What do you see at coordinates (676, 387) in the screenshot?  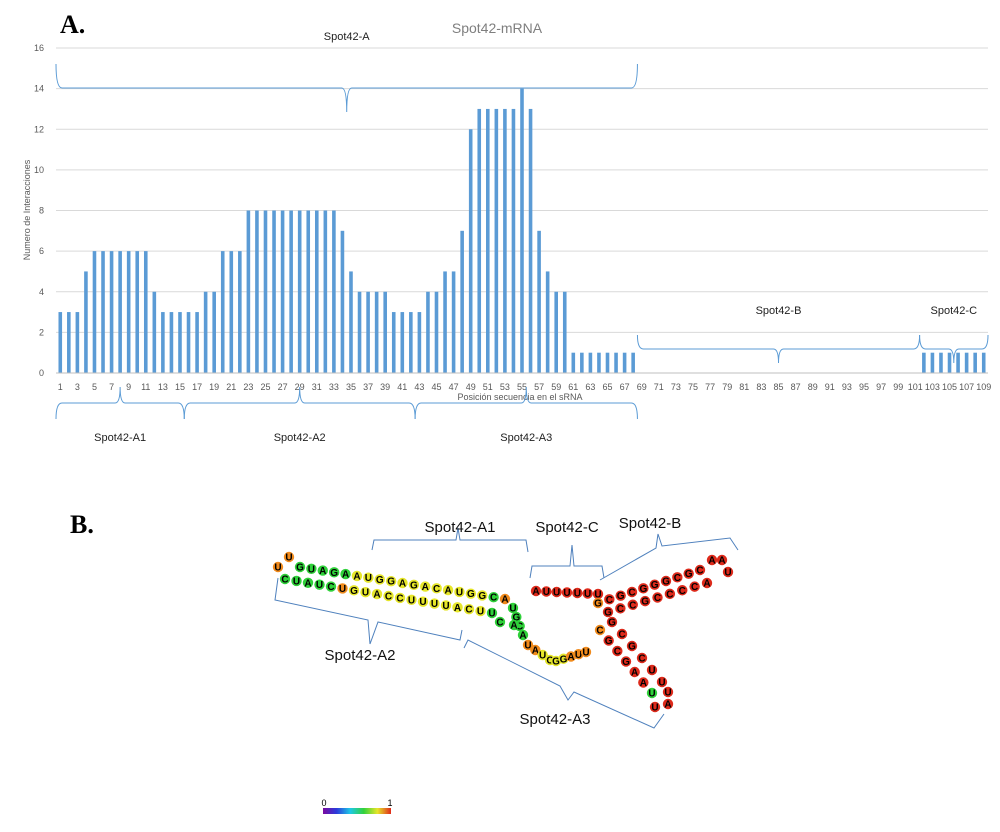 I see `x-tick-label: 73` at bounding box center [676, 387].